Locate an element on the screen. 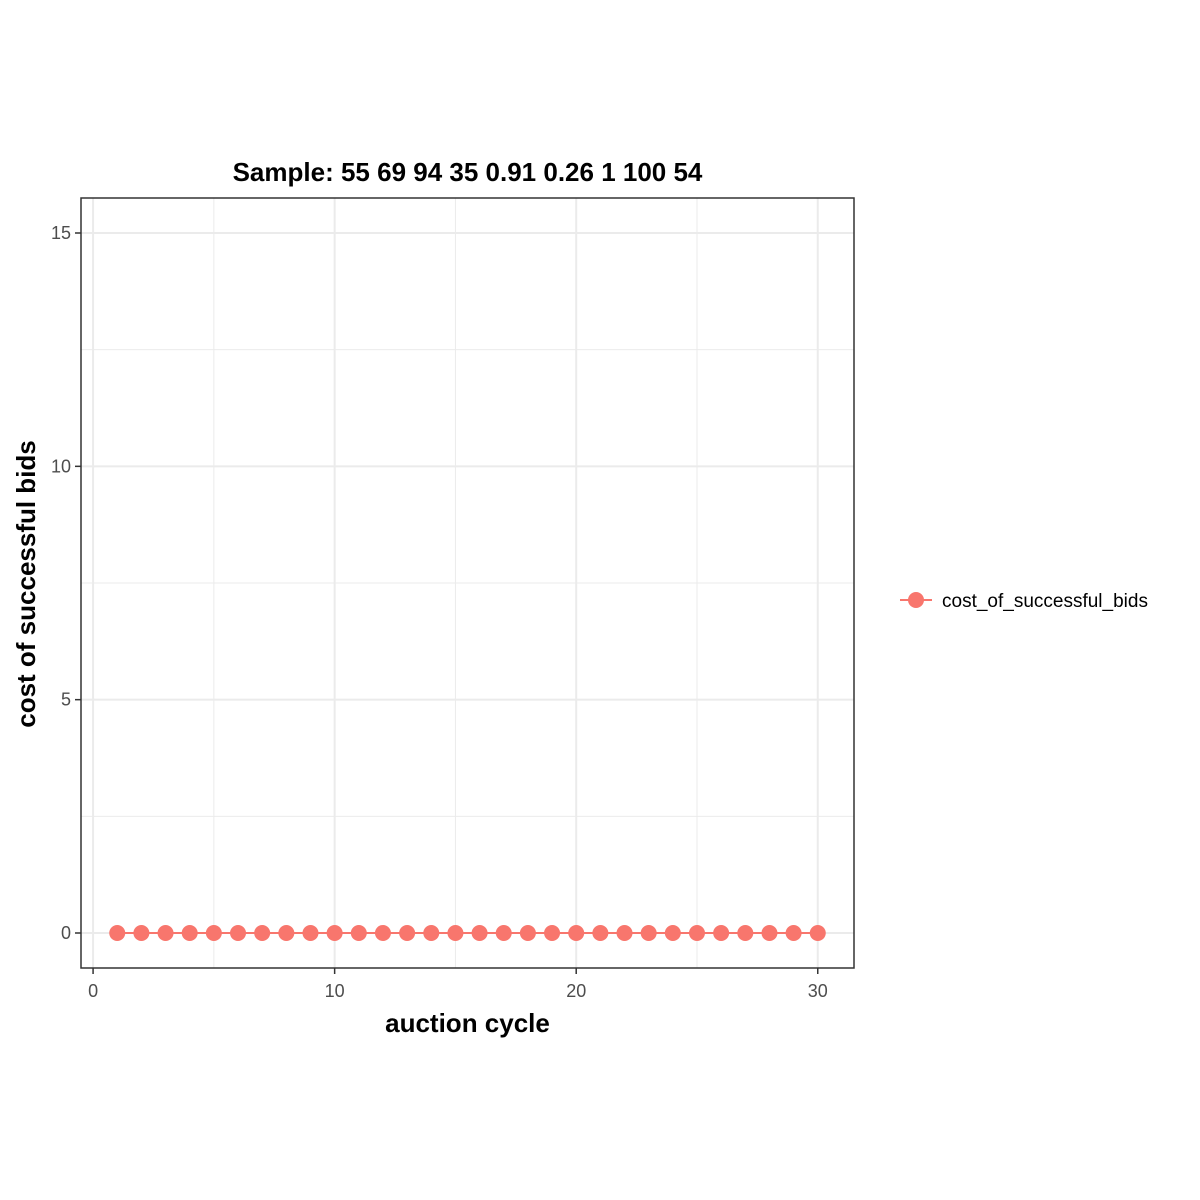 The image size is (1200, 1200). y-tick-label: 15 is located at coordinates (61, 233).